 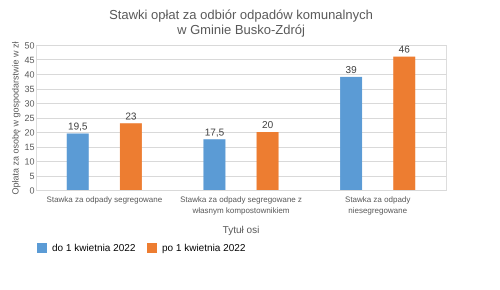 I want to click on data-label: 20, so click(x=268, y=125).